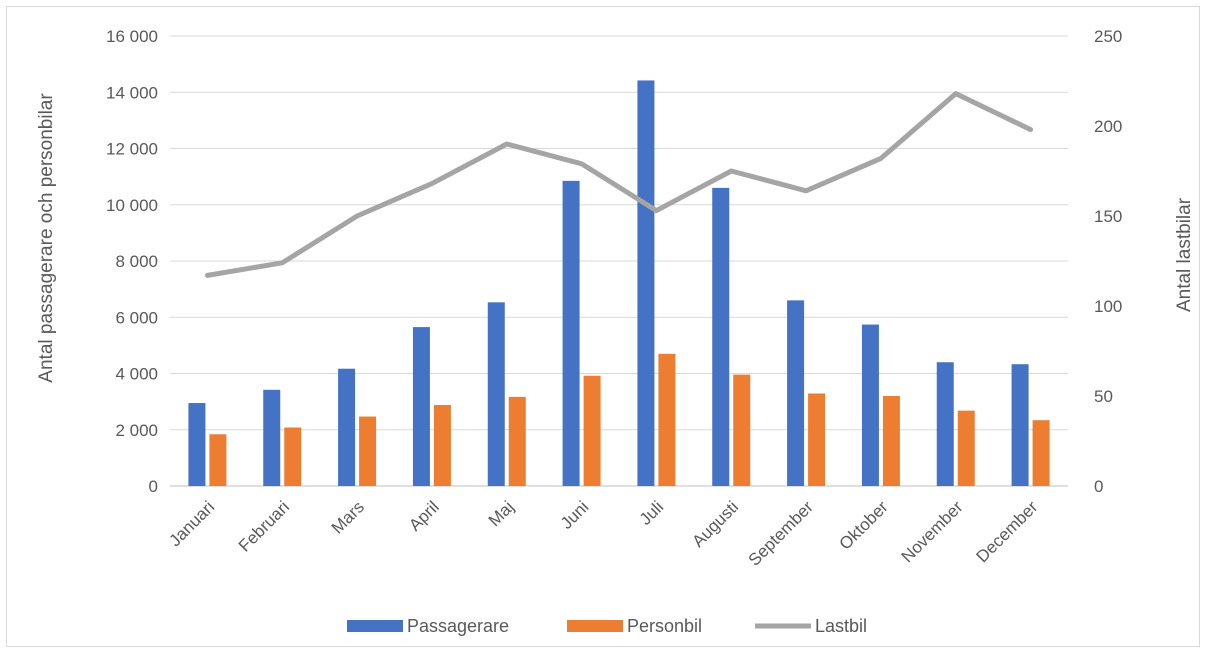  I want to click on legend-label-passagerare: Passagerare, so click(458, 626).